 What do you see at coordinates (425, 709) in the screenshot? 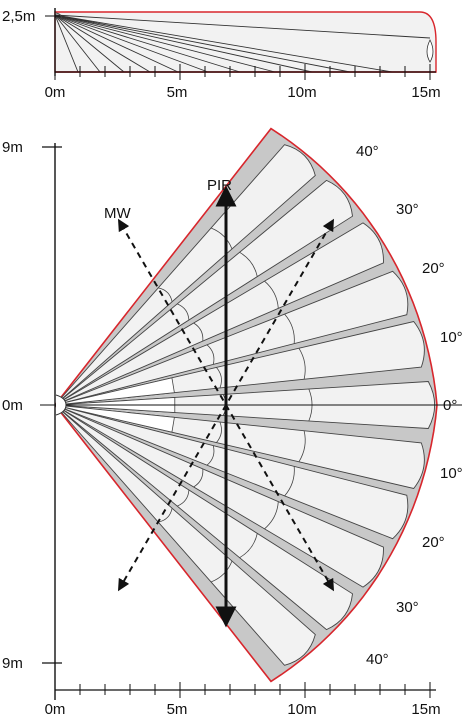
I see `x-axis-label-15m: 15m` at bounding box center [425, 709].